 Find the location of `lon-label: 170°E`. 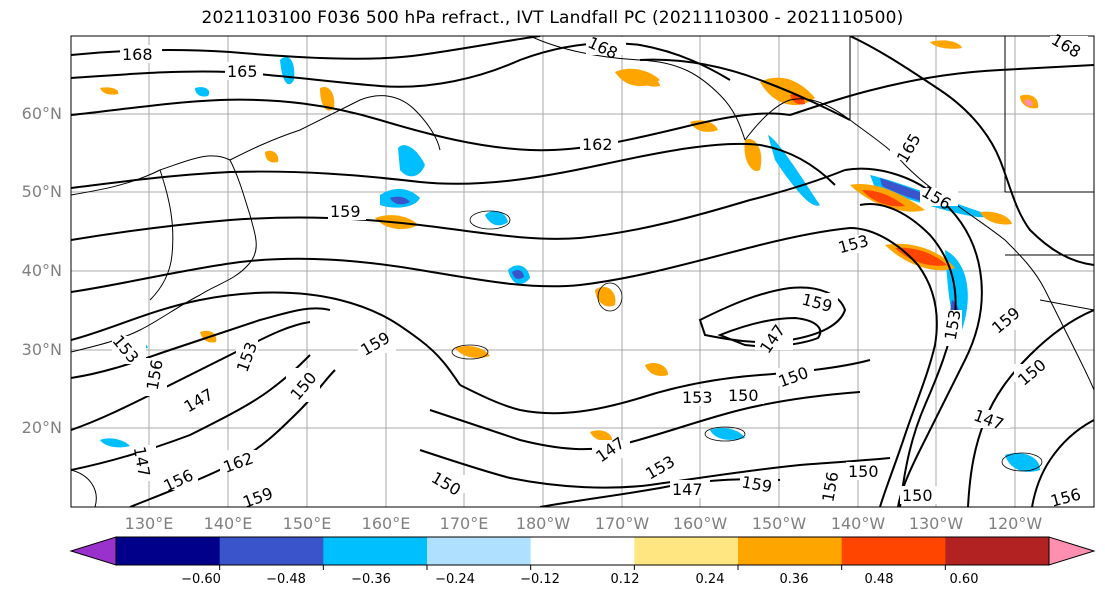

lon-label: 170°E is located at coordinates (464, 523).